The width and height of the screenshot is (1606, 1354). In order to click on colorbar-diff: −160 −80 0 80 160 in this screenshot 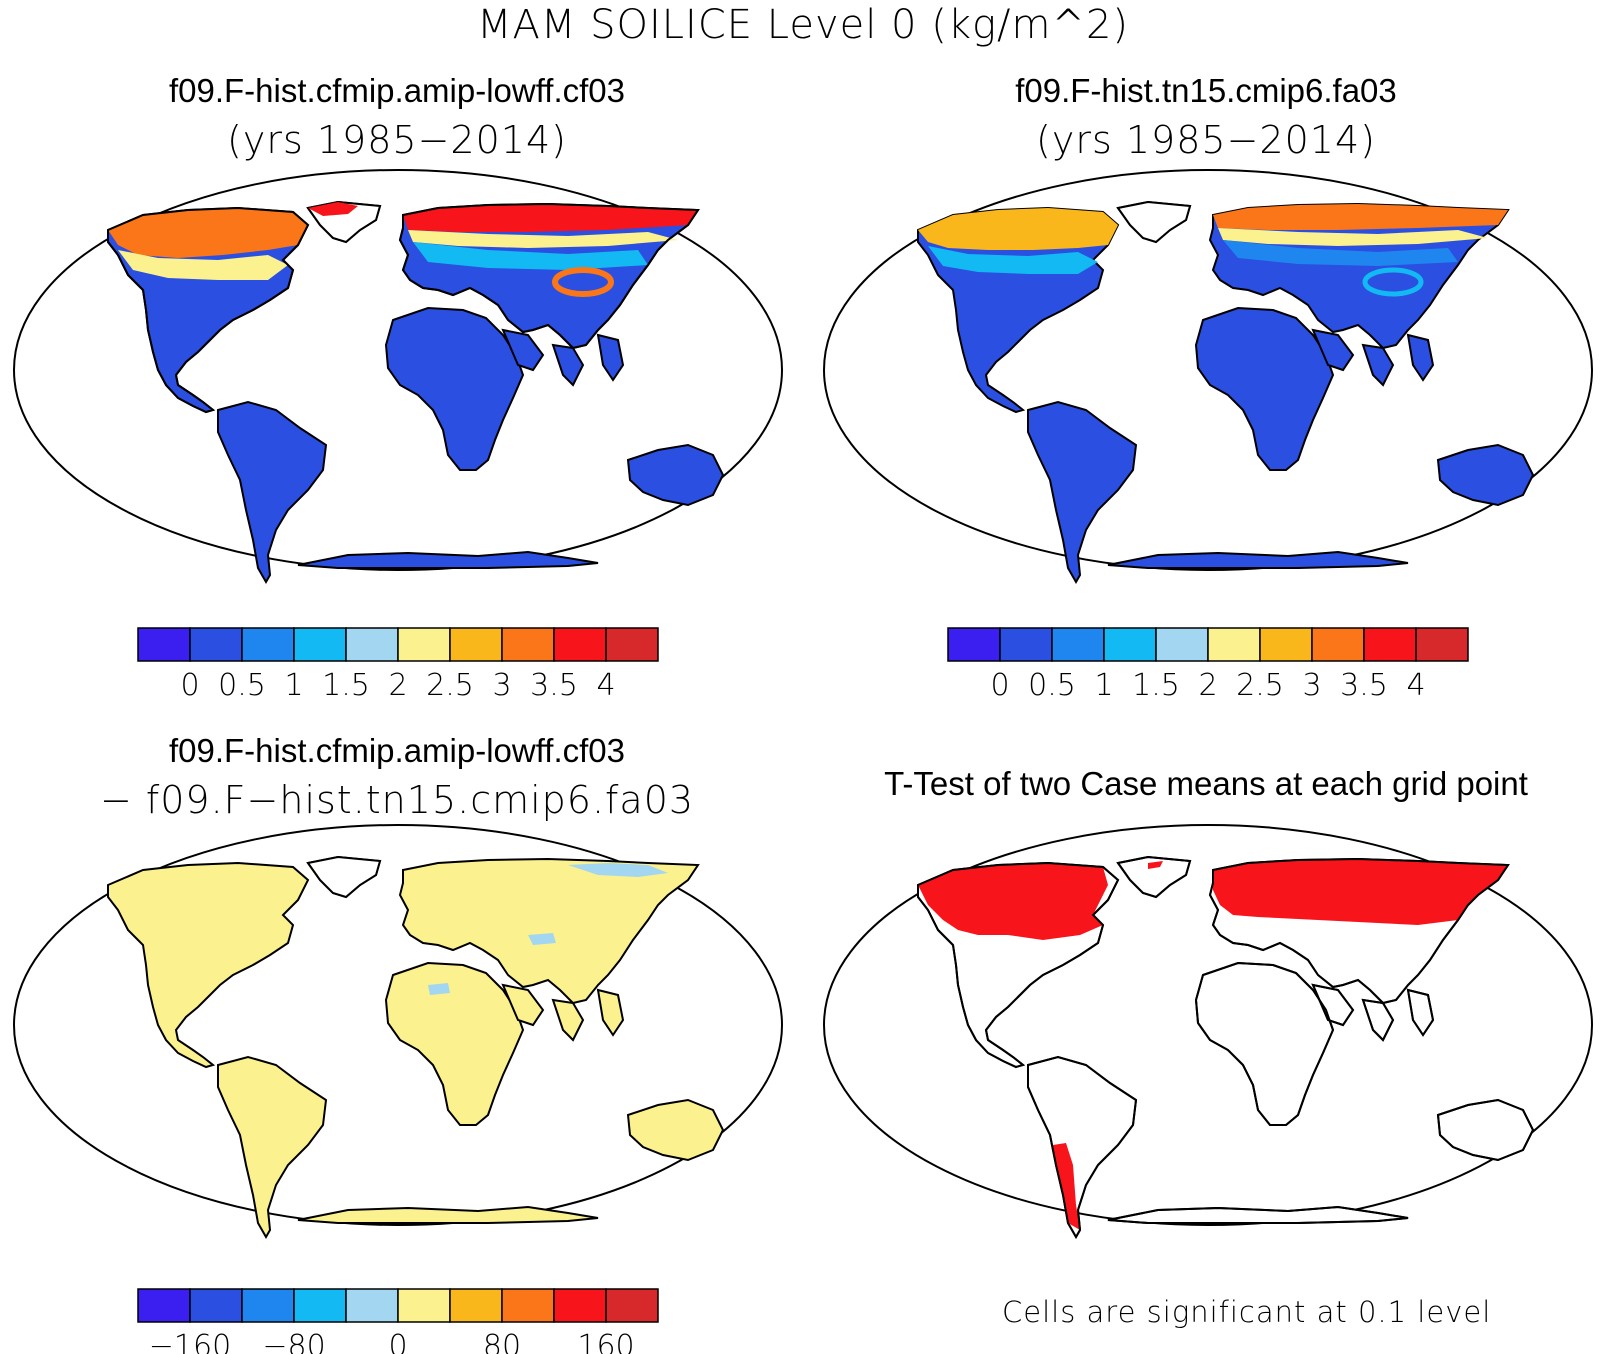, I will do `click(398, 1321)`.